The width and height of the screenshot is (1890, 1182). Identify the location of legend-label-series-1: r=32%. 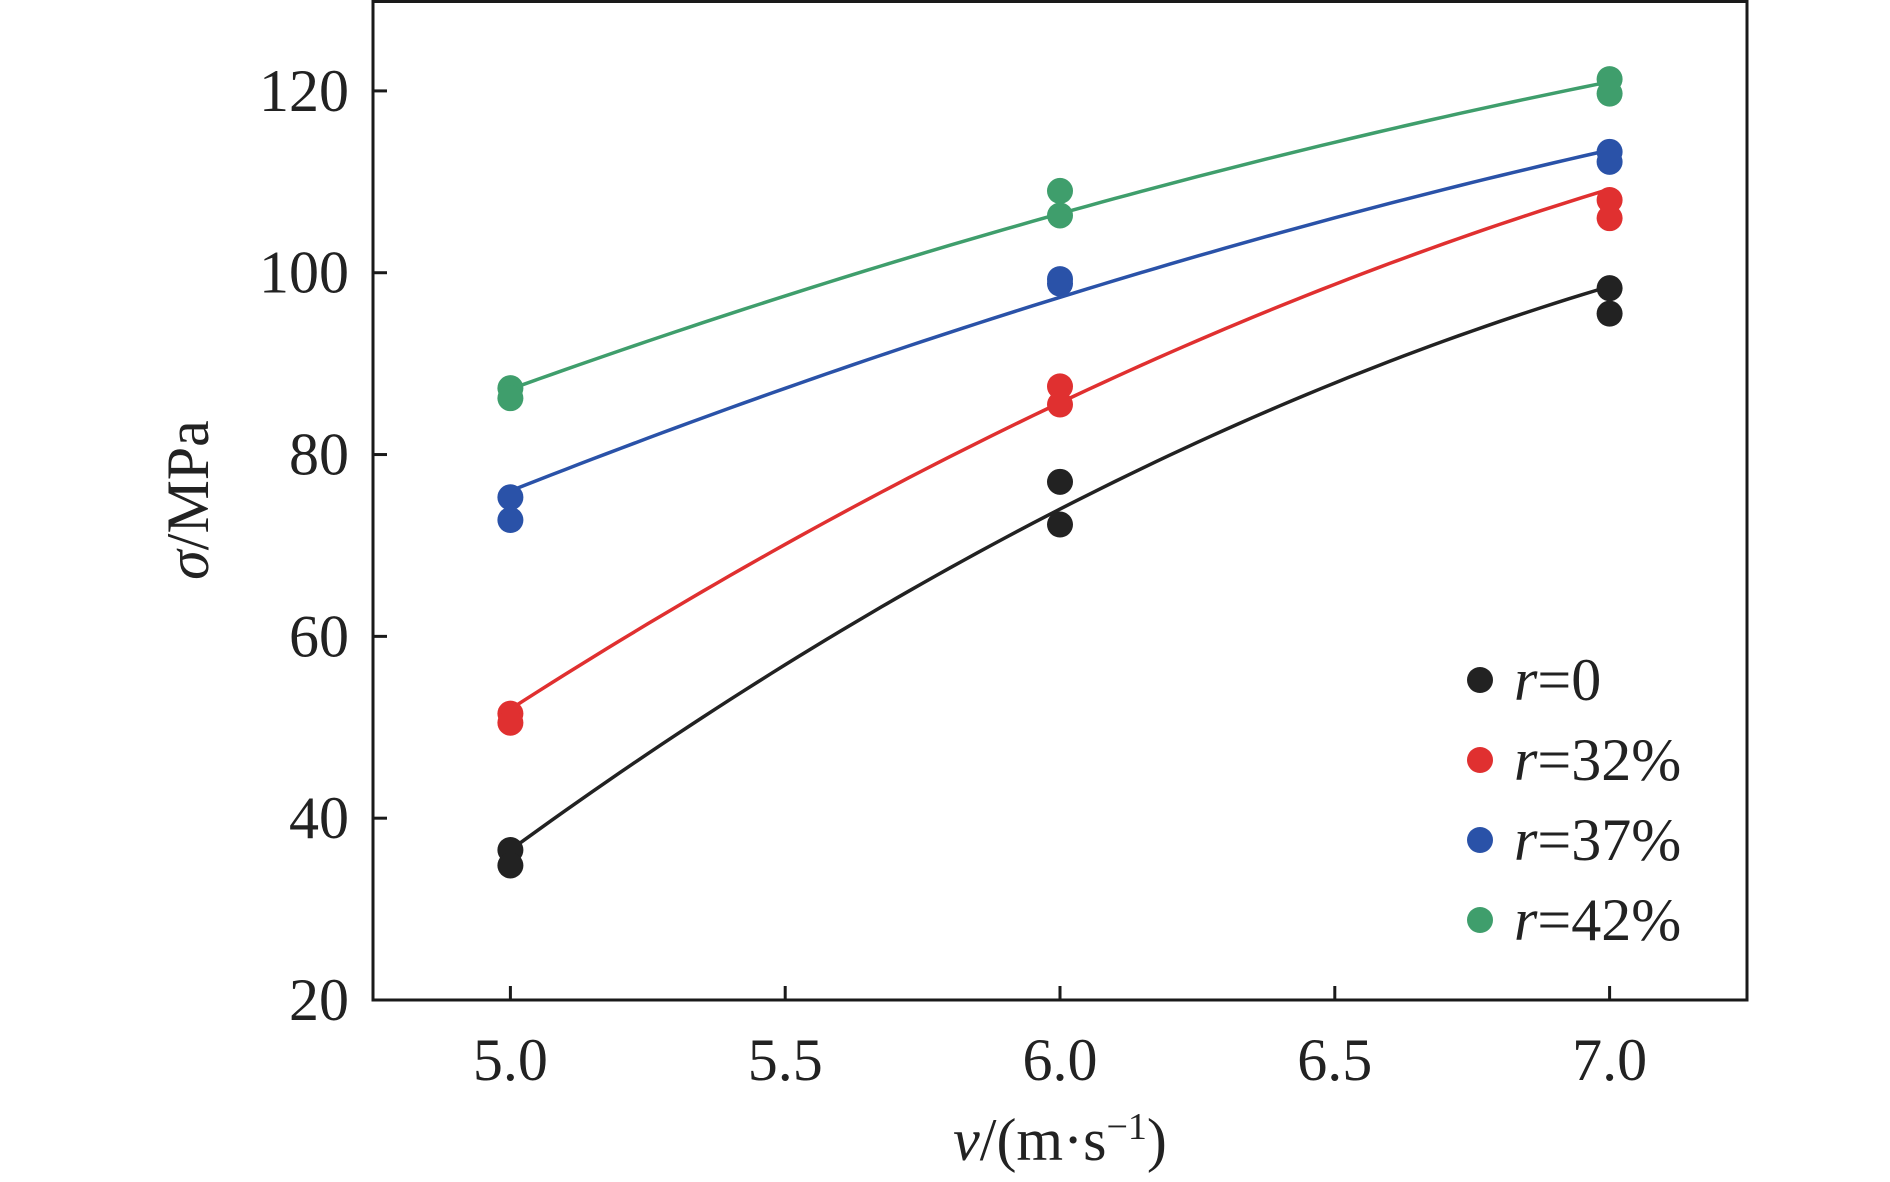
(1597, 760).